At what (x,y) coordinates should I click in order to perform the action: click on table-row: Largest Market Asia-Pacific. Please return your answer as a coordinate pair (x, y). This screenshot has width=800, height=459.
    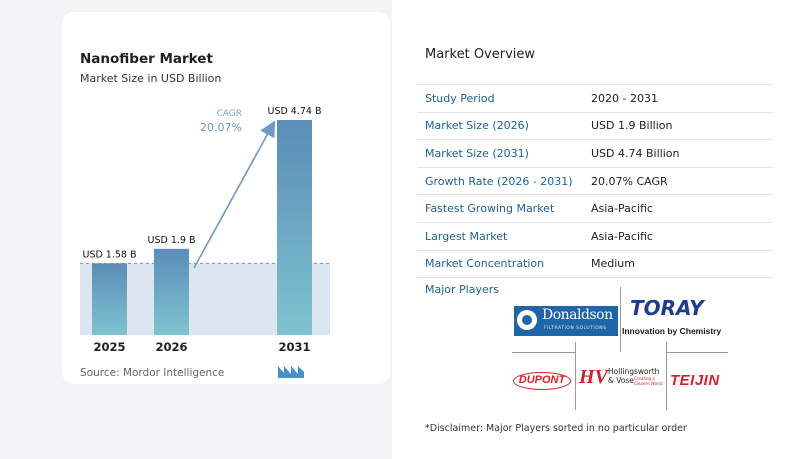
    Looking at the image, I should click on (595, 236).